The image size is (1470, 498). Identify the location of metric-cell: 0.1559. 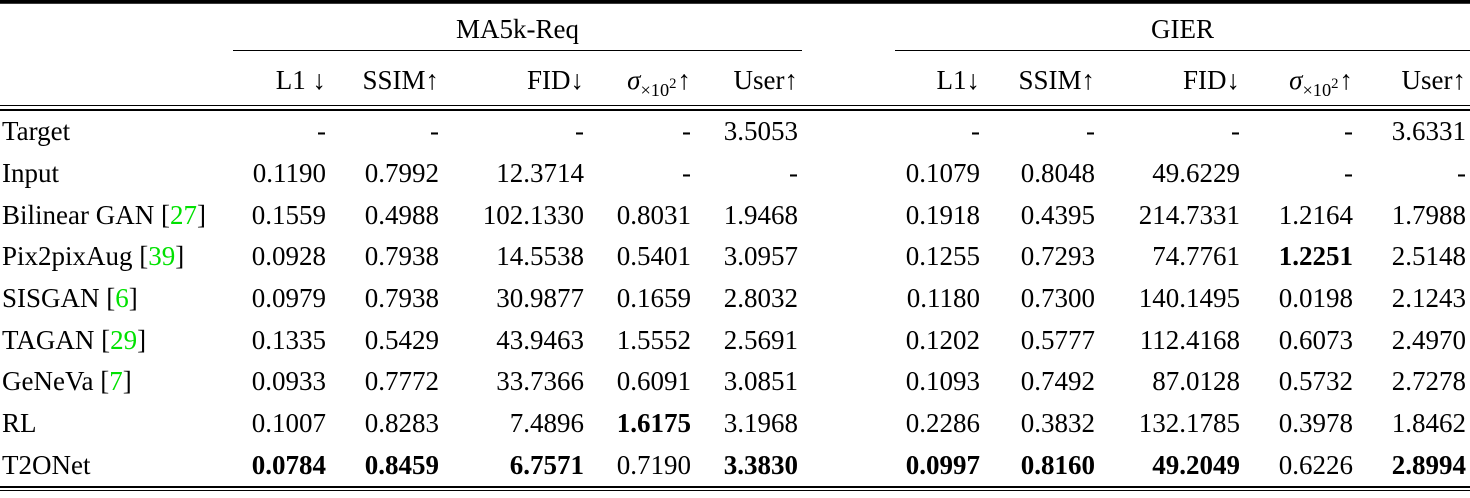
(288, 214).